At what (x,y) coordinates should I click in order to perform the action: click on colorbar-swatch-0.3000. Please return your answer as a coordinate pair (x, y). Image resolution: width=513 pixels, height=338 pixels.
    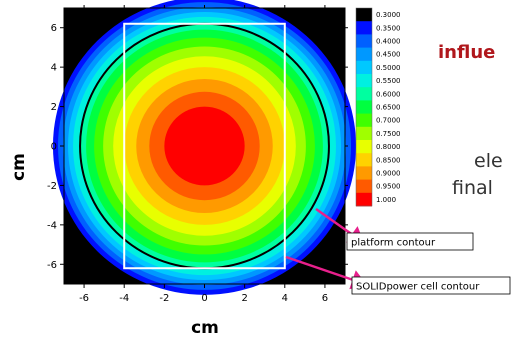
    Looking at the image, I should click on (364, 15).